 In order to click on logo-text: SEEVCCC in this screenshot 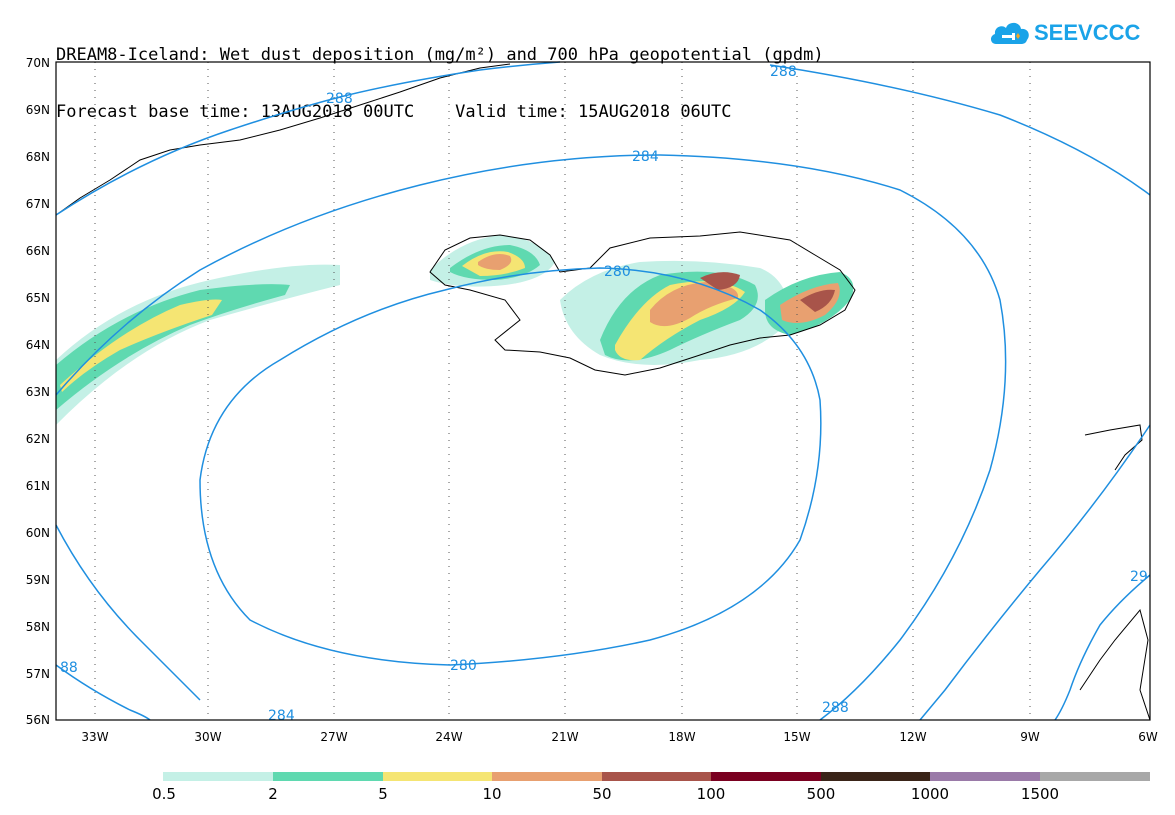, I will do `click(1087, 32)`.